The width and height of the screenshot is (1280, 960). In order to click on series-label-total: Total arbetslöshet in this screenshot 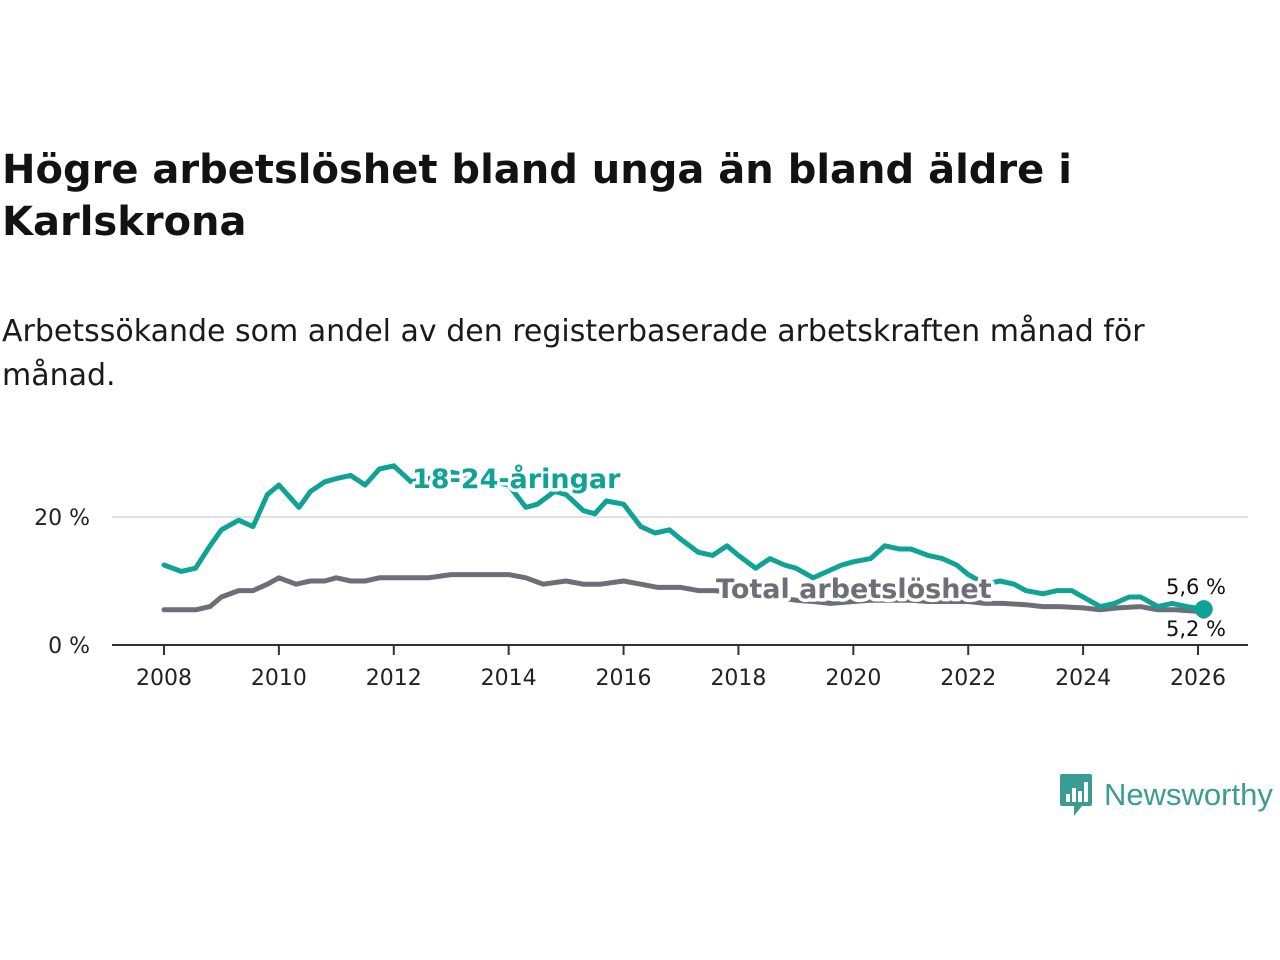, I will do `click(854, 589)`.